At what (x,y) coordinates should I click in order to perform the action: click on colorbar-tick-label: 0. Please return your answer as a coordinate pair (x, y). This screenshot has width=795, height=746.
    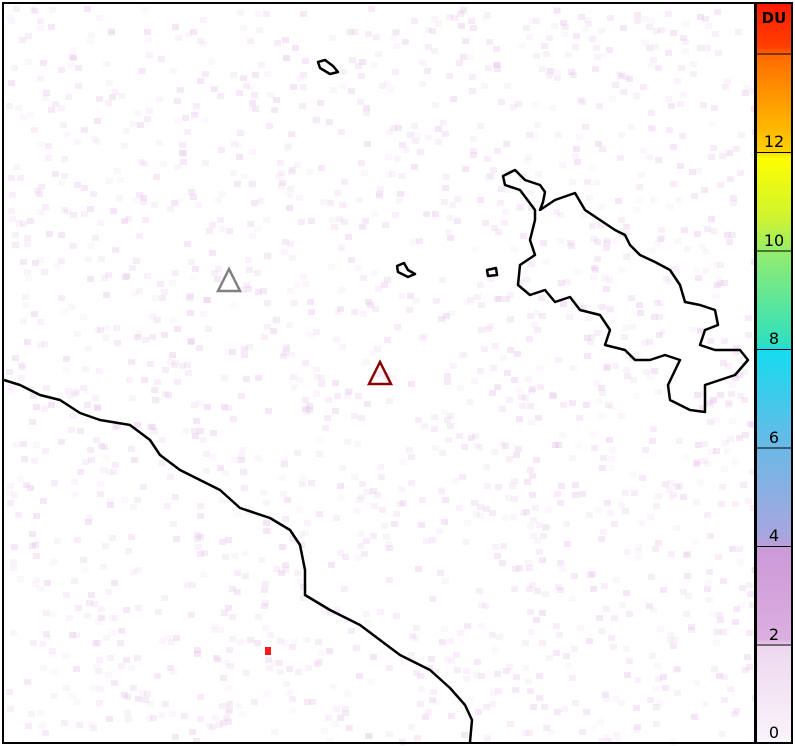
    Looking at the image, I should click on (774, 732).